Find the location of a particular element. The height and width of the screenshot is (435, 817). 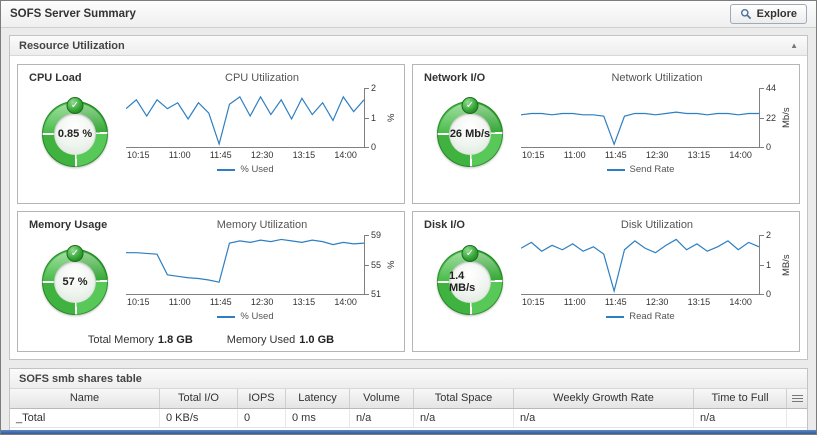

disk-utilization-chart is located at coordinates (640, 265).